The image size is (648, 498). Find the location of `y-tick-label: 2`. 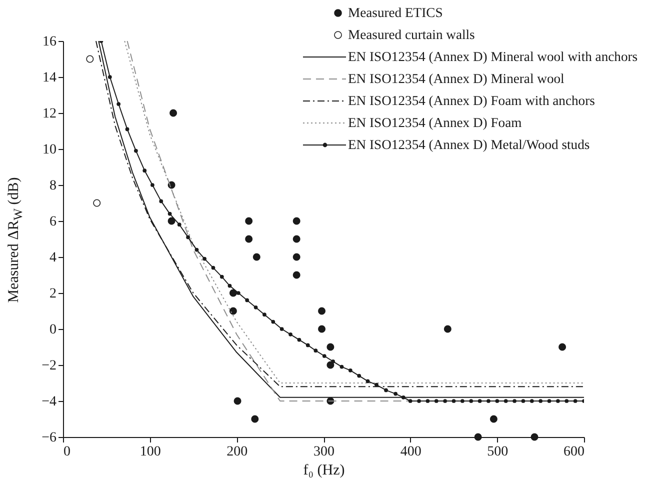

y-tick-label: 2 is located at coordinates (53, 294).